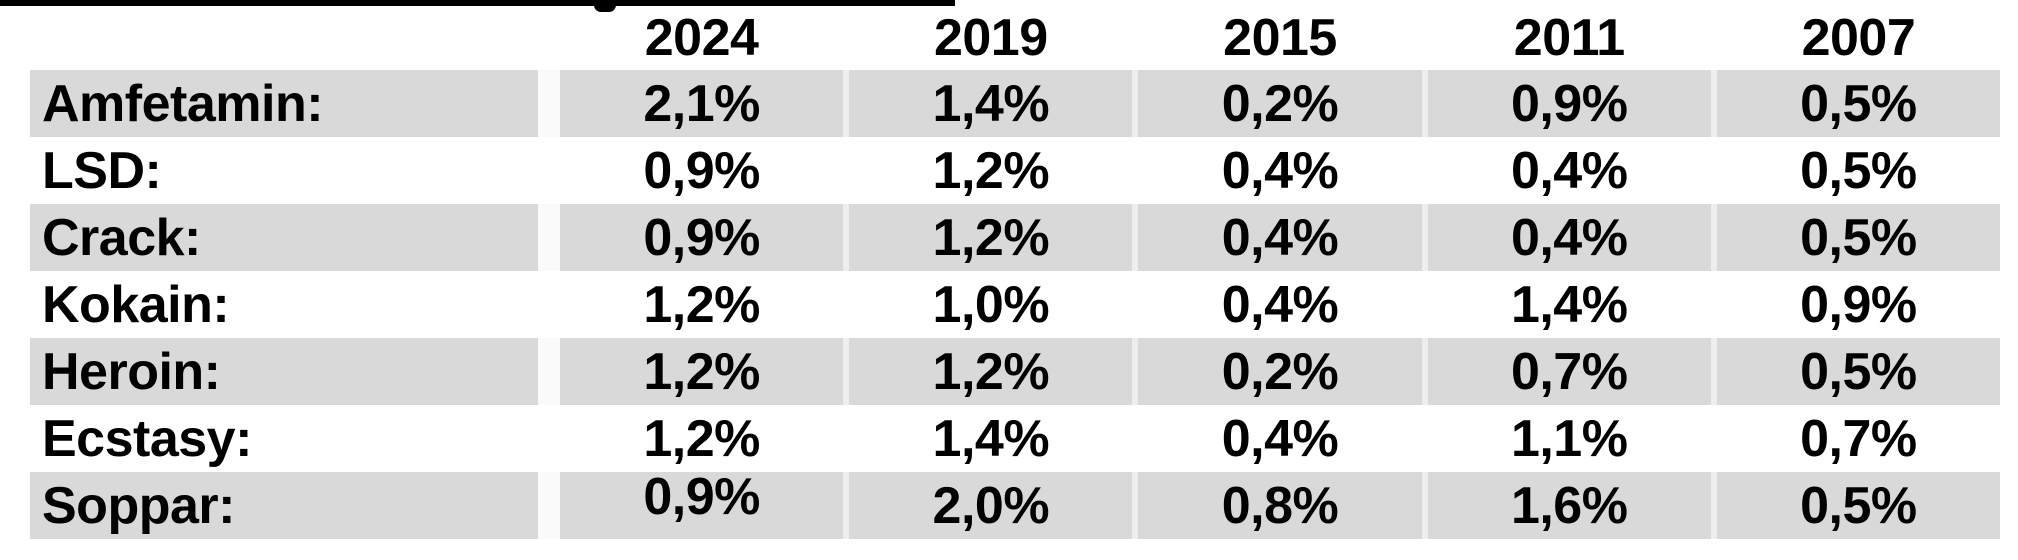 Image resolution: width=2018 pixels, height=560 pixels. I want to click on value-cell: 0,8%, so click(1276, 505).